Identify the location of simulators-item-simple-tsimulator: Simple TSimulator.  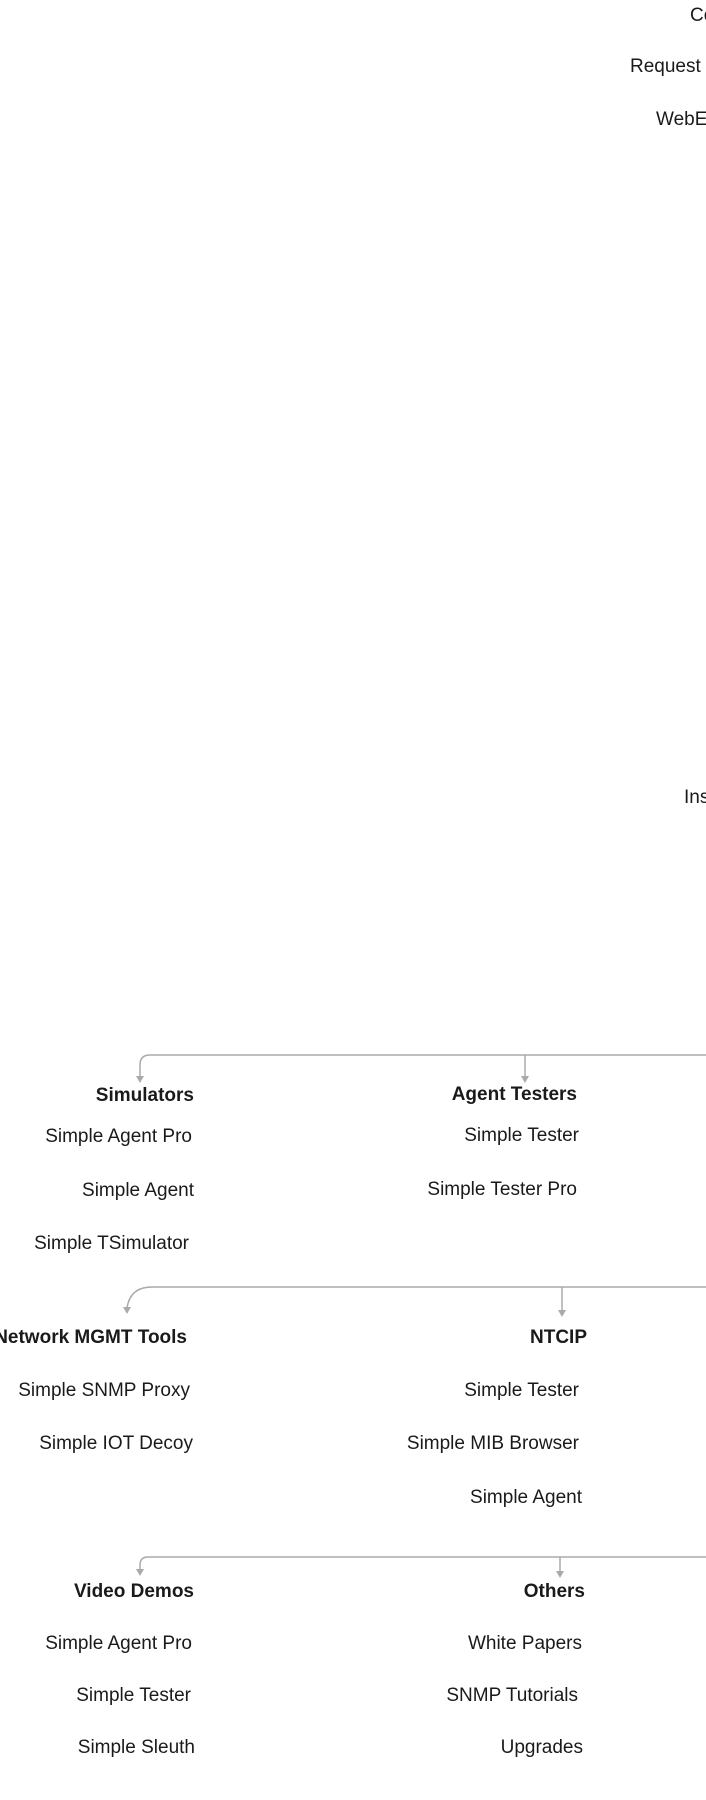
(111, 1243).